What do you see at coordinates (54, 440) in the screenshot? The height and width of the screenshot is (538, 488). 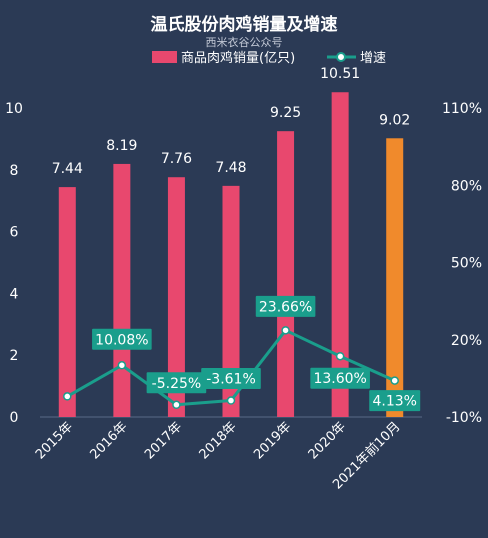 I see `x-tick-label: 2015年` at bounding box center [54, 440].